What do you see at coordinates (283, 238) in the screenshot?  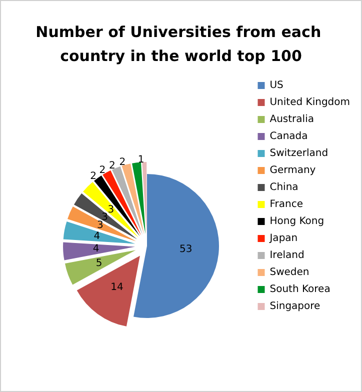 I see `legend-label: Japan` at bounding box center [283, 238].